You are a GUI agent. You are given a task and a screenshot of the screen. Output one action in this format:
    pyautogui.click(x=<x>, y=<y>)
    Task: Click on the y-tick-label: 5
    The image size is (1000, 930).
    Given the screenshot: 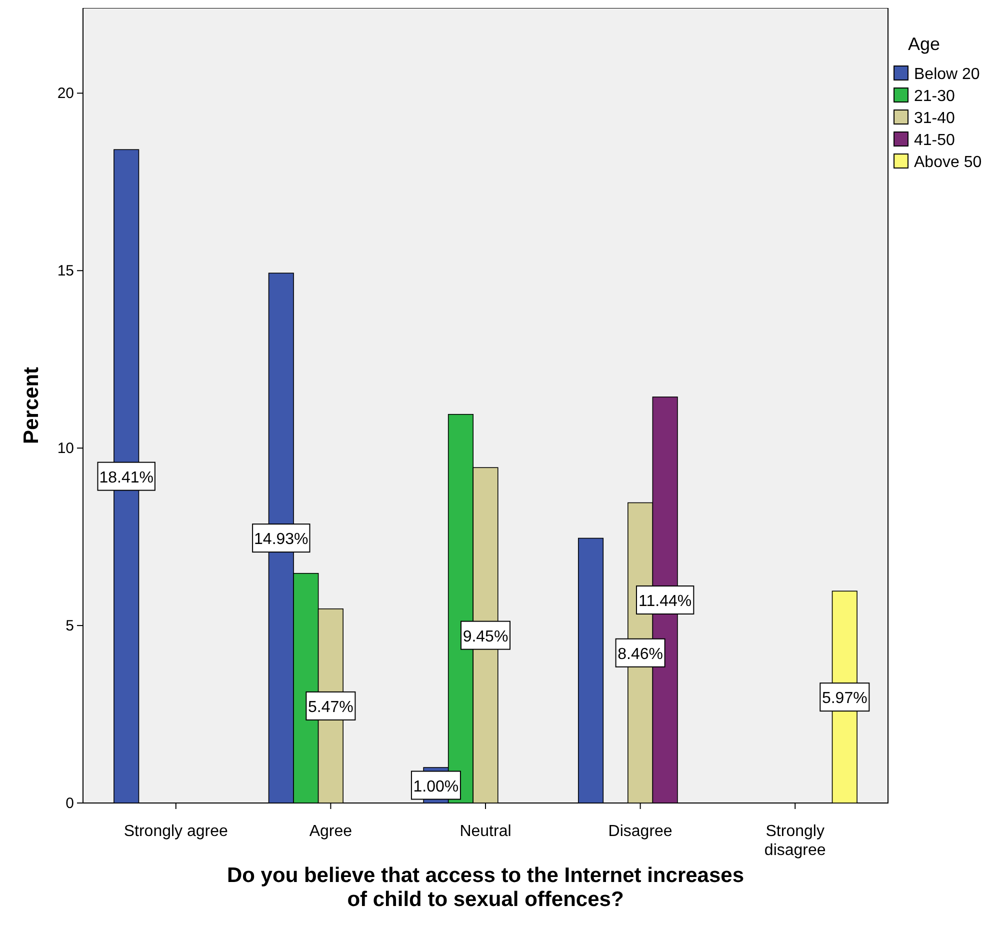 What is the action you would take?
    pyautogui.click(x=70, y=626)
    